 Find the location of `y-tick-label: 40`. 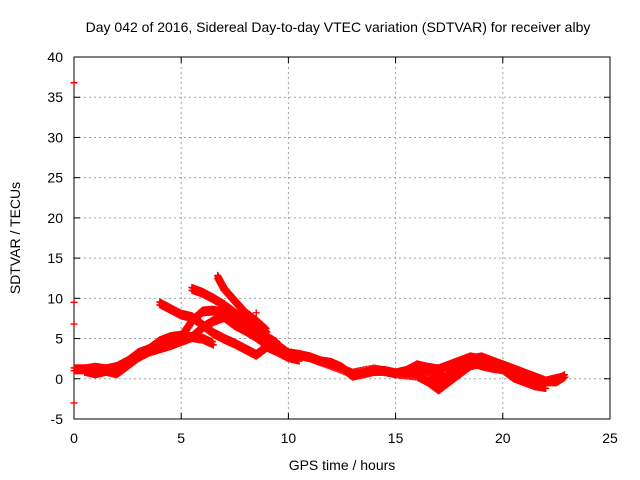

y-tick-label: 40 is located at coordinates (55, 57).